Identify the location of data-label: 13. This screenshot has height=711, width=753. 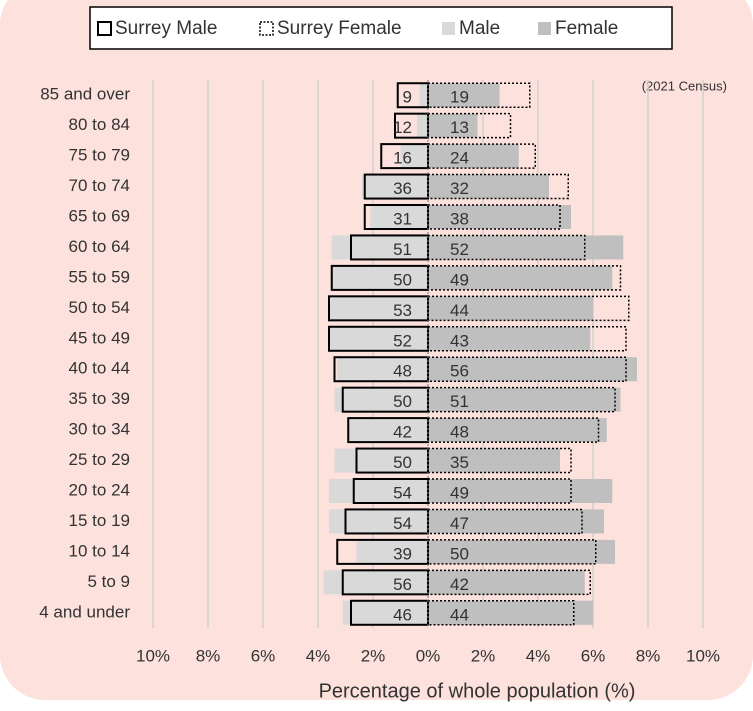
(459, 127).